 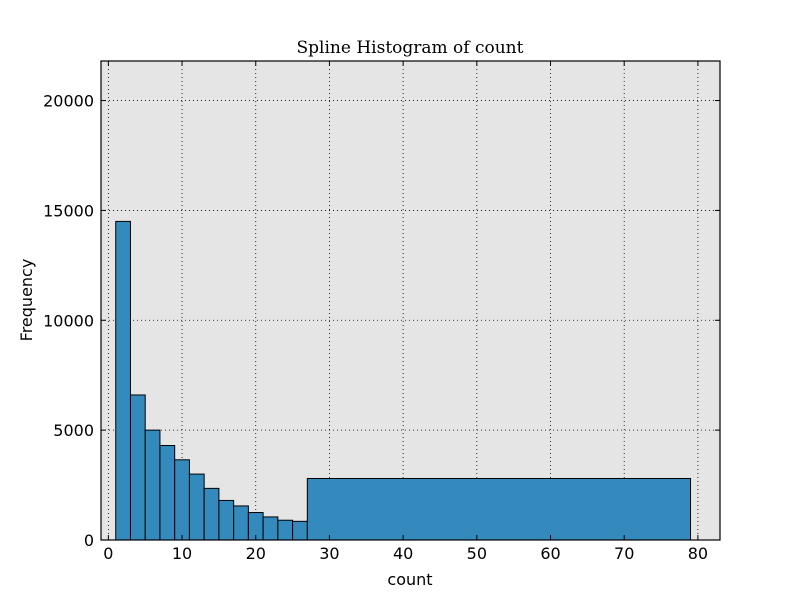 What do you see at coordinates (68, 210) in the screenshot?
I see `y-tick-label: 15000` at bounding box center [68, 210].